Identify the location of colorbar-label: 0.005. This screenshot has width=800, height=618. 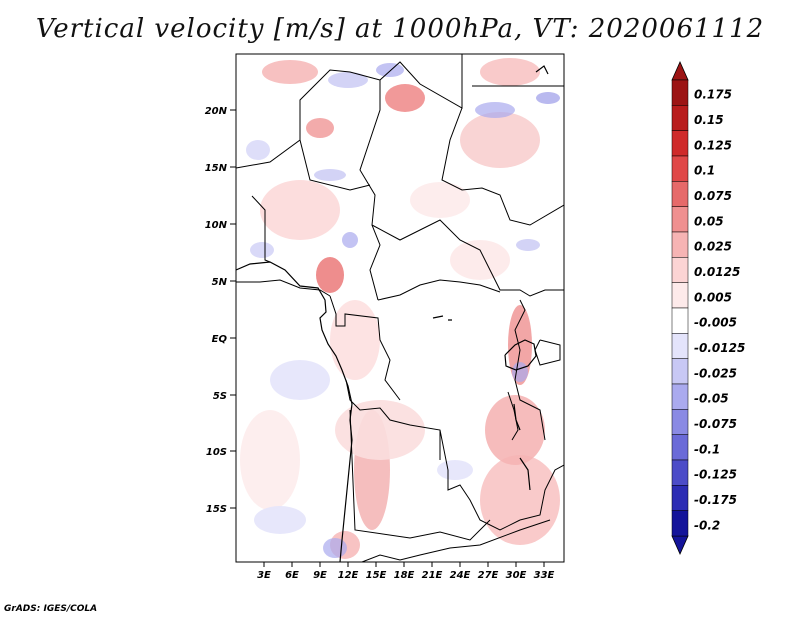
(713, 297).